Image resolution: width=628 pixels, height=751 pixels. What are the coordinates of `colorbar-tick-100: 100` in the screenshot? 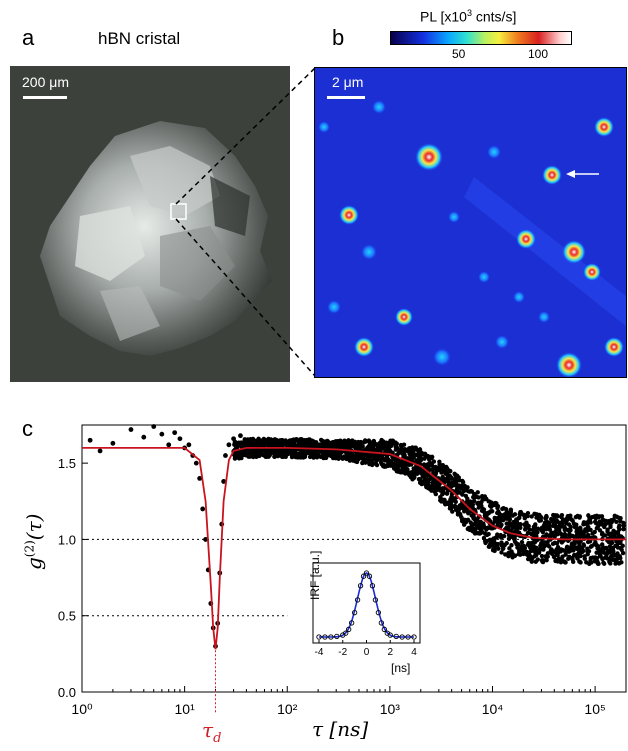 It's located at (538, 54).